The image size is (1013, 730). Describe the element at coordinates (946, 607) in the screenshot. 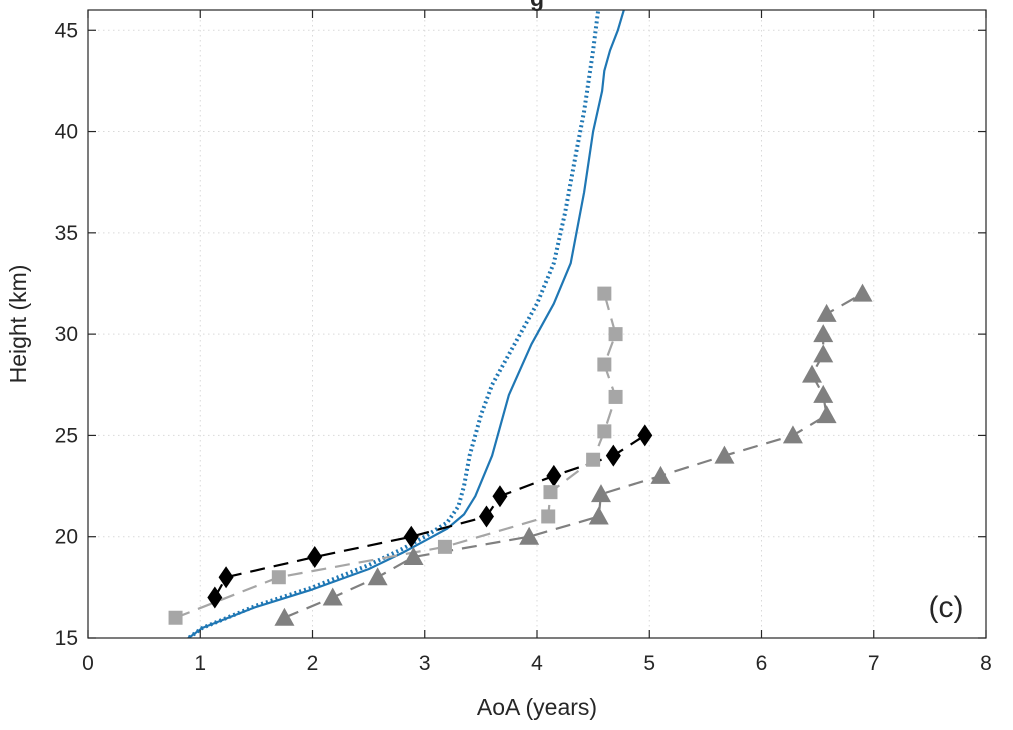

I see `panel-label: (c)` at that location.